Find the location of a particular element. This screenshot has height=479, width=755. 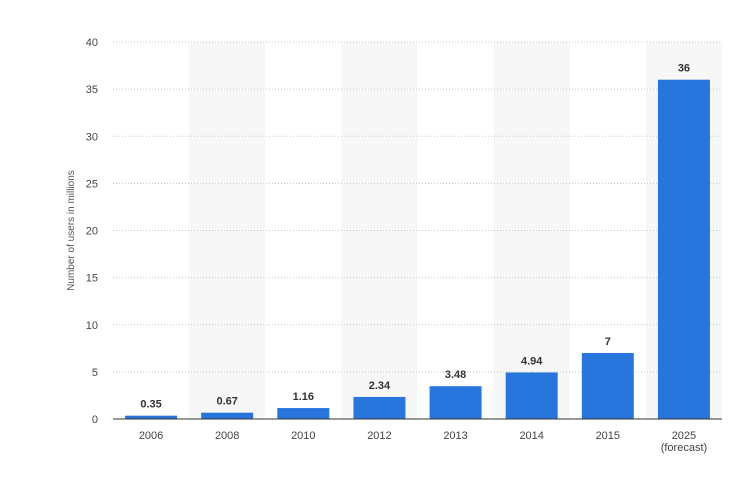

value-label-3: 2.34 is located at coordinates (380, 386).